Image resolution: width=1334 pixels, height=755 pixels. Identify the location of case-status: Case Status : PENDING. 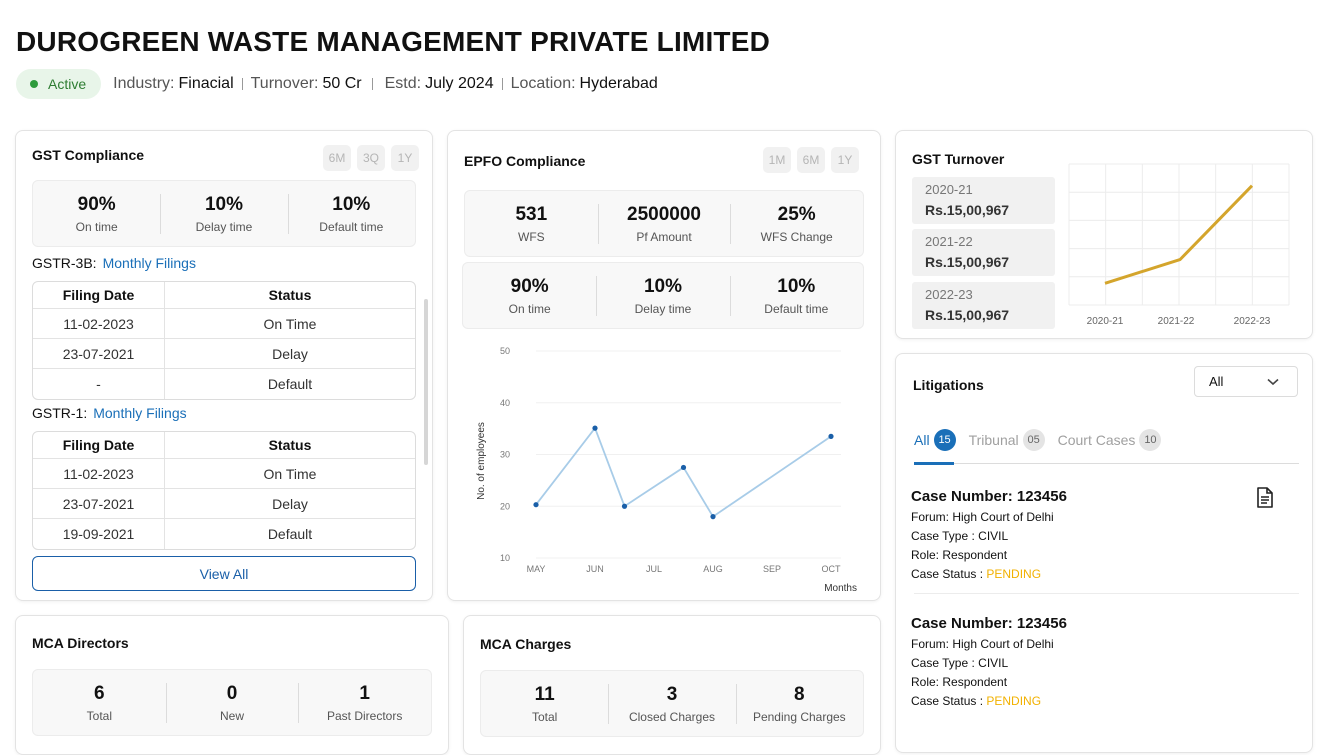
(989, 701).